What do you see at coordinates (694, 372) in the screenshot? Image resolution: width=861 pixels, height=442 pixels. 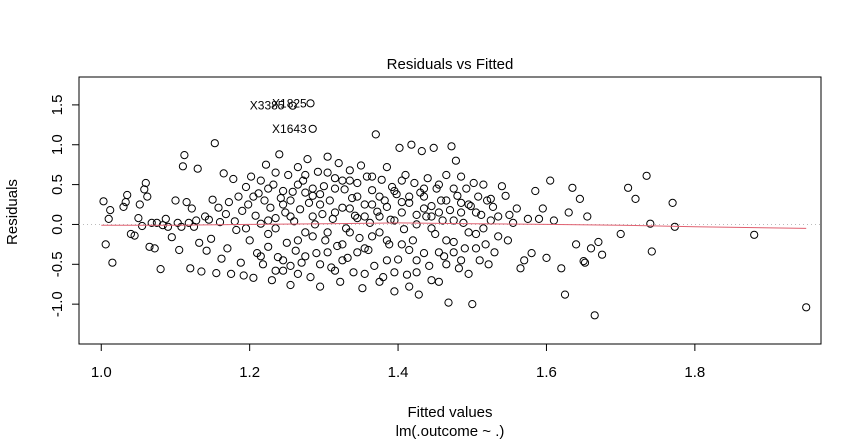 I see `x-tick-label: 1.8` at bounding box center [694, 372].